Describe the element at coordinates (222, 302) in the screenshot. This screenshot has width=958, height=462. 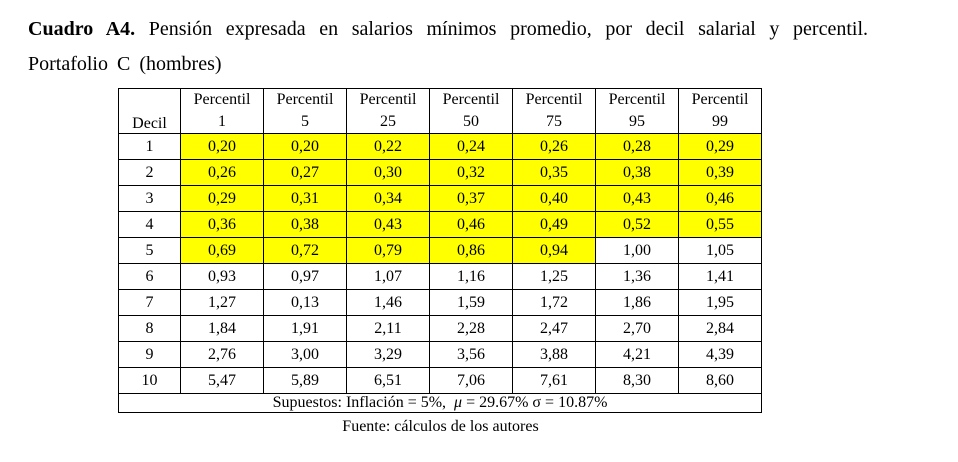
I see `value-cell: 1,27` at that location.